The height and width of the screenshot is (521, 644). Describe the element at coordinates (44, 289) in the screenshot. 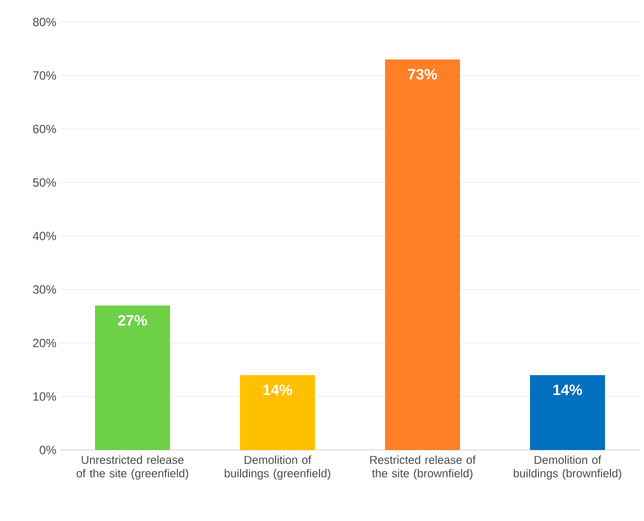

I see `y-tick-label: 30%` at that location.